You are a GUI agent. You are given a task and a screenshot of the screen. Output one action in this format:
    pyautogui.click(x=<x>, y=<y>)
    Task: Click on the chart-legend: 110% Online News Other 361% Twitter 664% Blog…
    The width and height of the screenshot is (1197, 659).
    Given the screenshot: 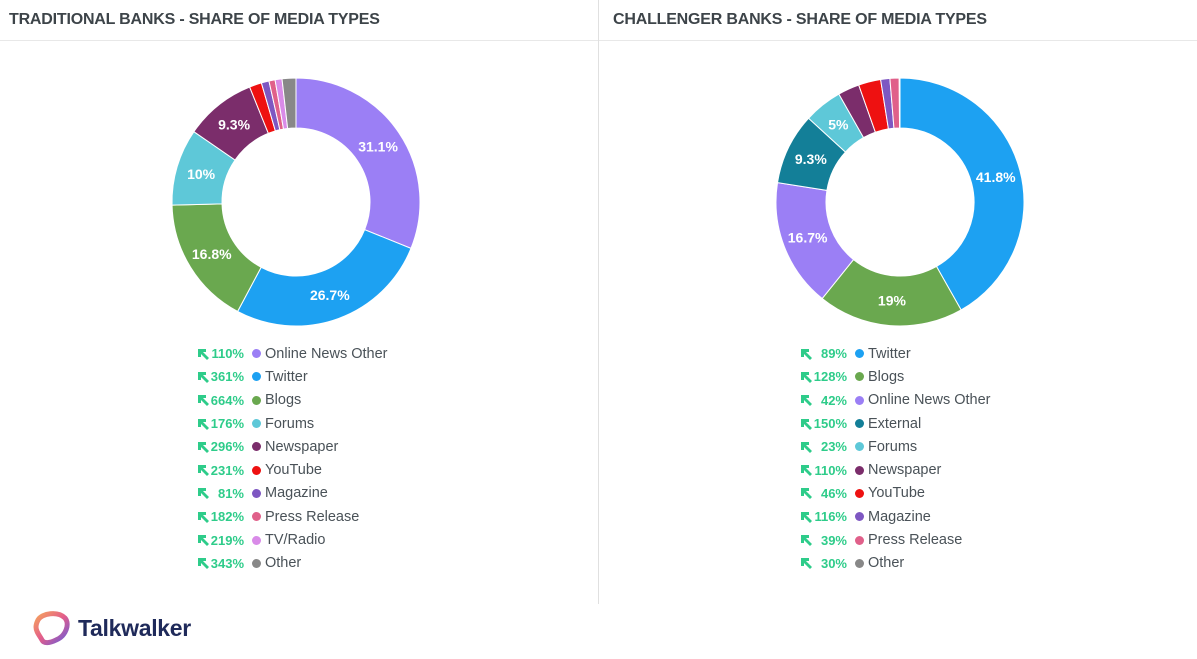 What is the action you would take?
    pyautogui.click(x=292, y=458)
    